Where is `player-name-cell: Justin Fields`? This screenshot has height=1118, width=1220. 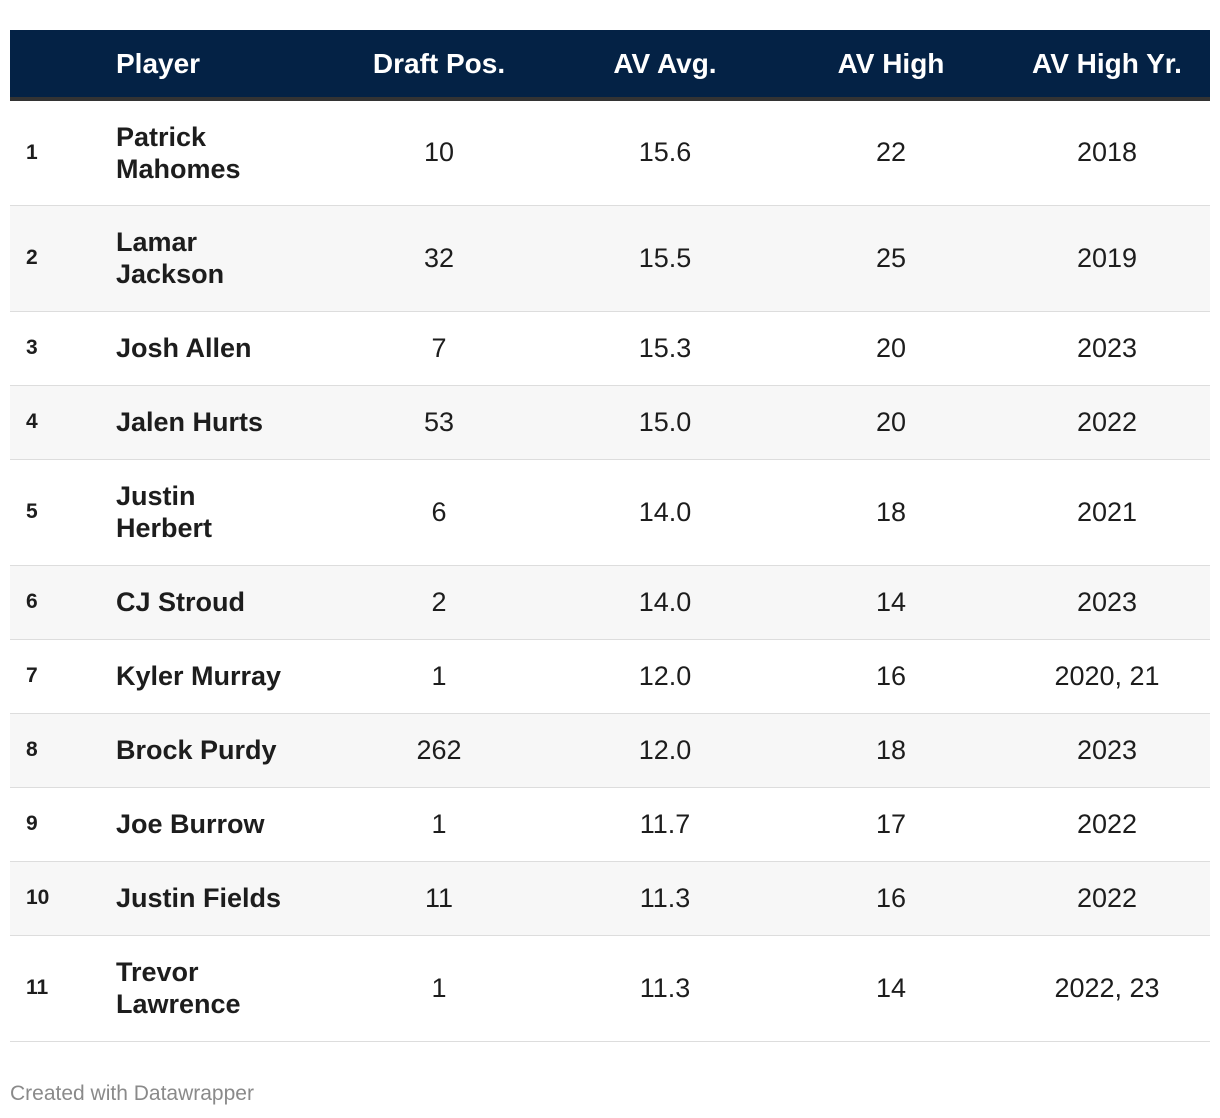
player-name-cell: Justin Fields is located at coordinates (216, 898).